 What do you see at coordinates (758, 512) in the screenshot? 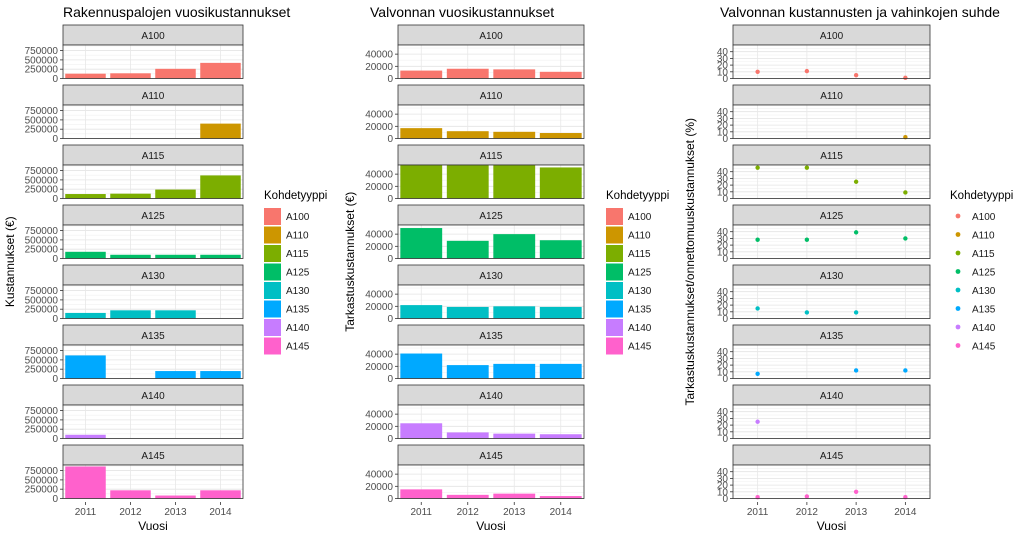
I see `x-tick-label: 2011` at bounding box center [758, 512].